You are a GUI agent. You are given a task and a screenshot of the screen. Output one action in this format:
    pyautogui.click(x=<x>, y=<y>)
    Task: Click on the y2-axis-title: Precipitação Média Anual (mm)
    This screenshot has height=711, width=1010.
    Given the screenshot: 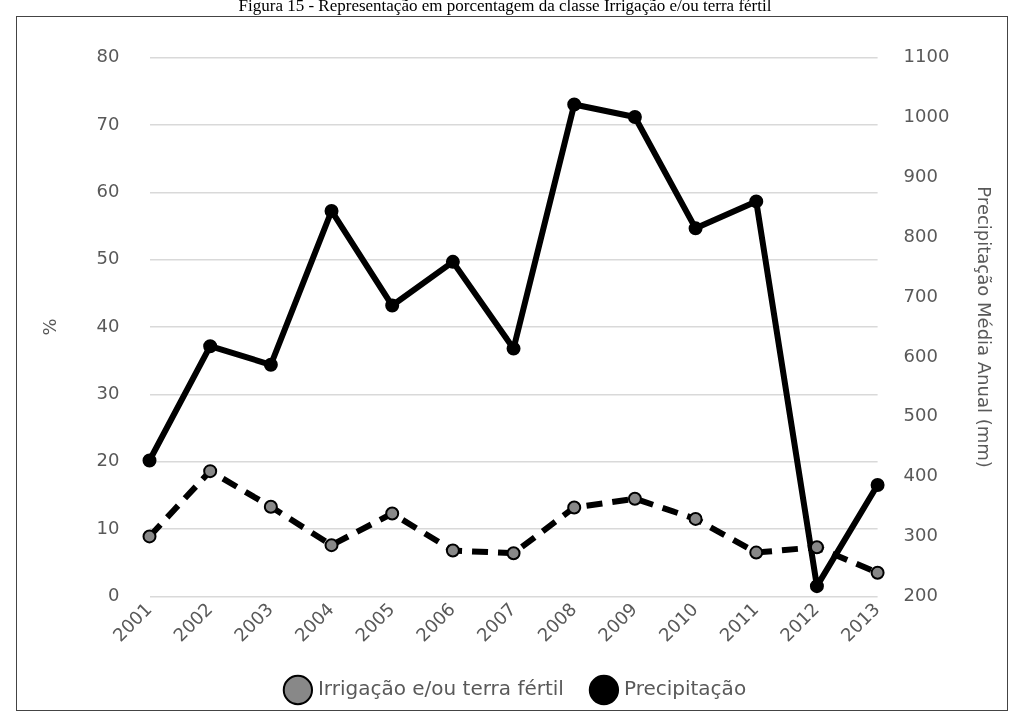 What is the action you would take?
    pyautogui.click(x=984, y=327)
    